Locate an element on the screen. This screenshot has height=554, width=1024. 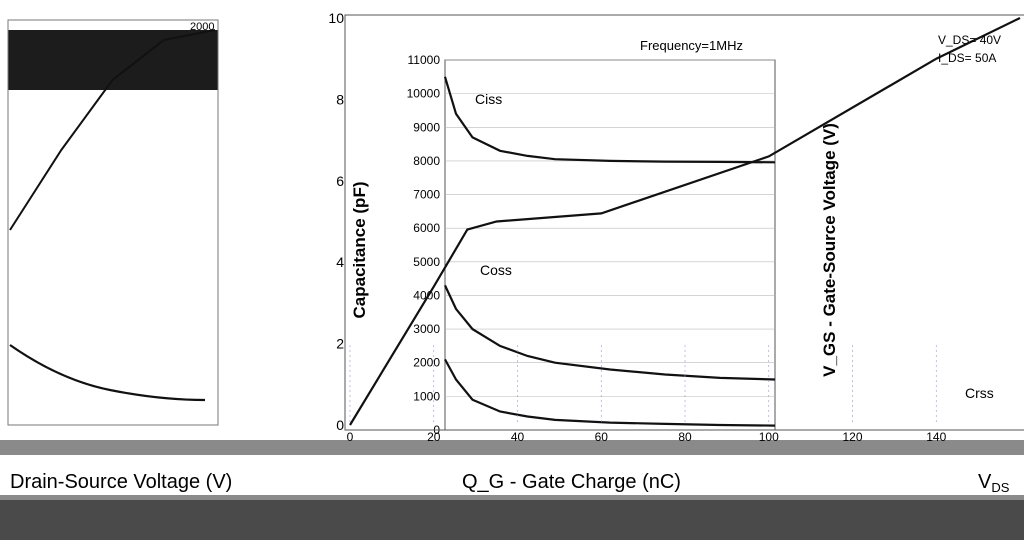
series-line-coss is located at coordinates (610, 332).